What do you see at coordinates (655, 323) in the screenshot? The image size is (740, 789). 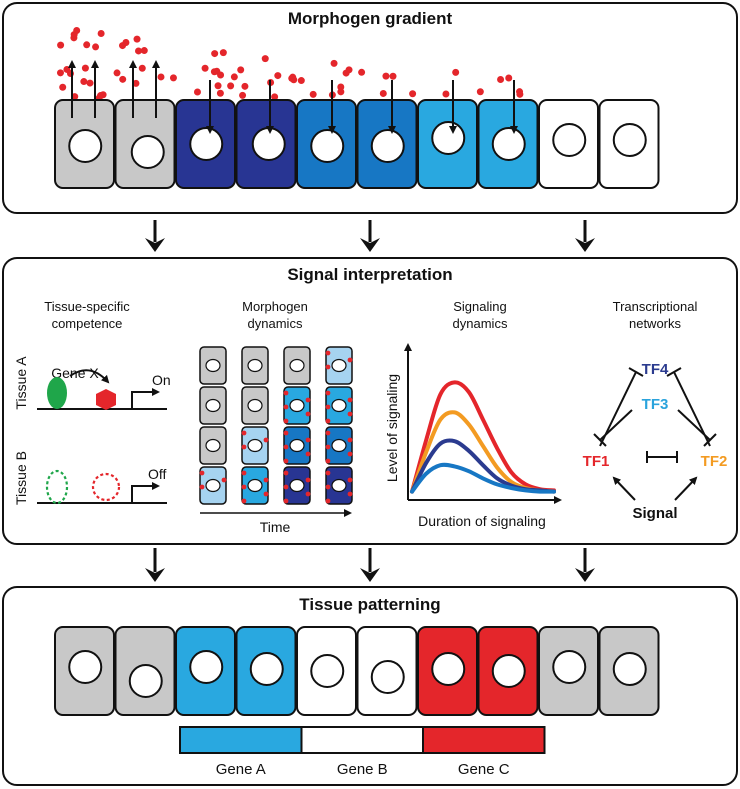 I see `networks-title-line2: networks` at bounding box center [655, 323].